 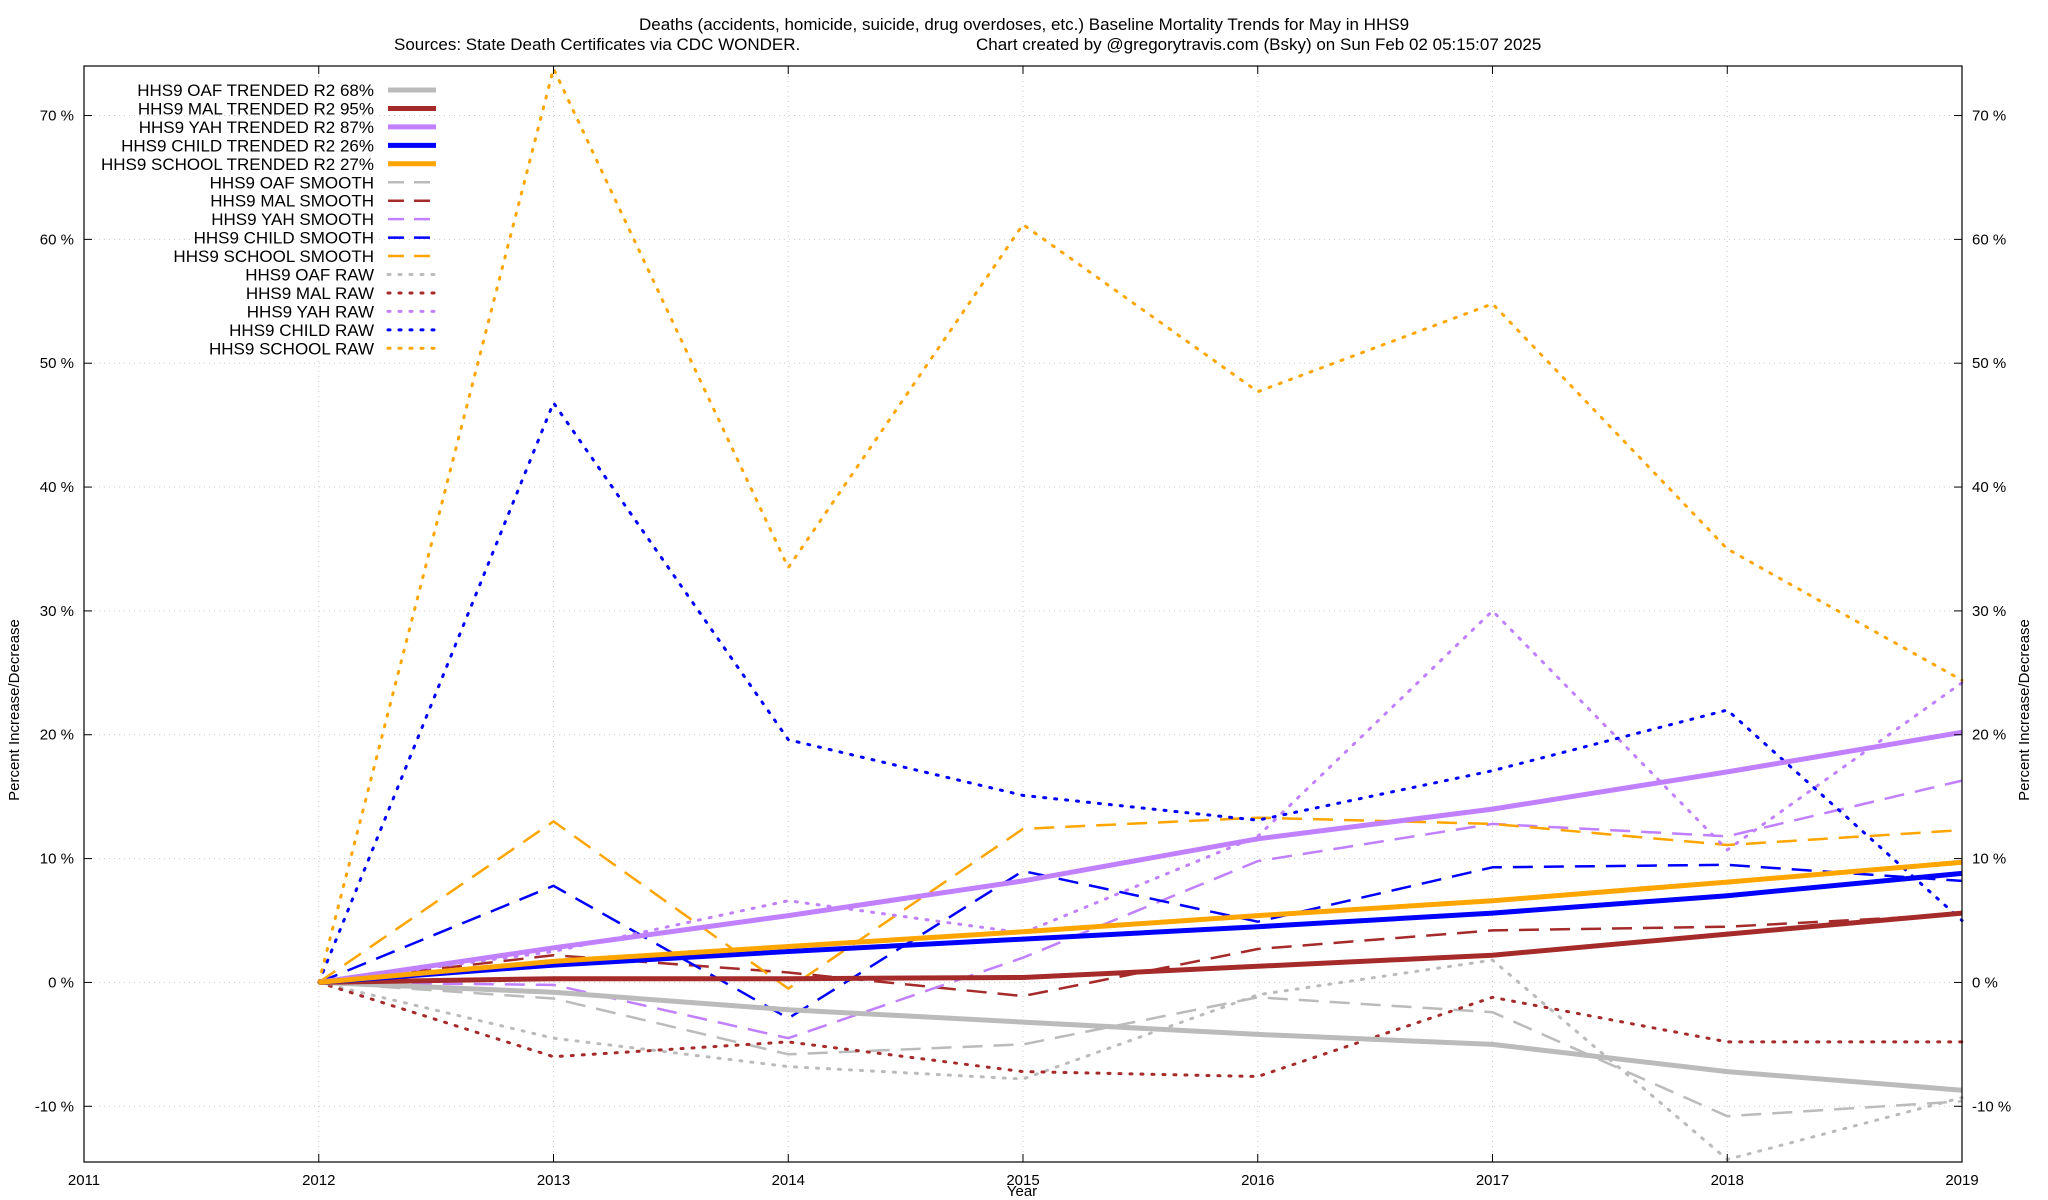 What do you see at coordinates (1989, 363) in the screenshot?
I see `y-tick-label-right: 50 %` at bounding box center [1989, 363].